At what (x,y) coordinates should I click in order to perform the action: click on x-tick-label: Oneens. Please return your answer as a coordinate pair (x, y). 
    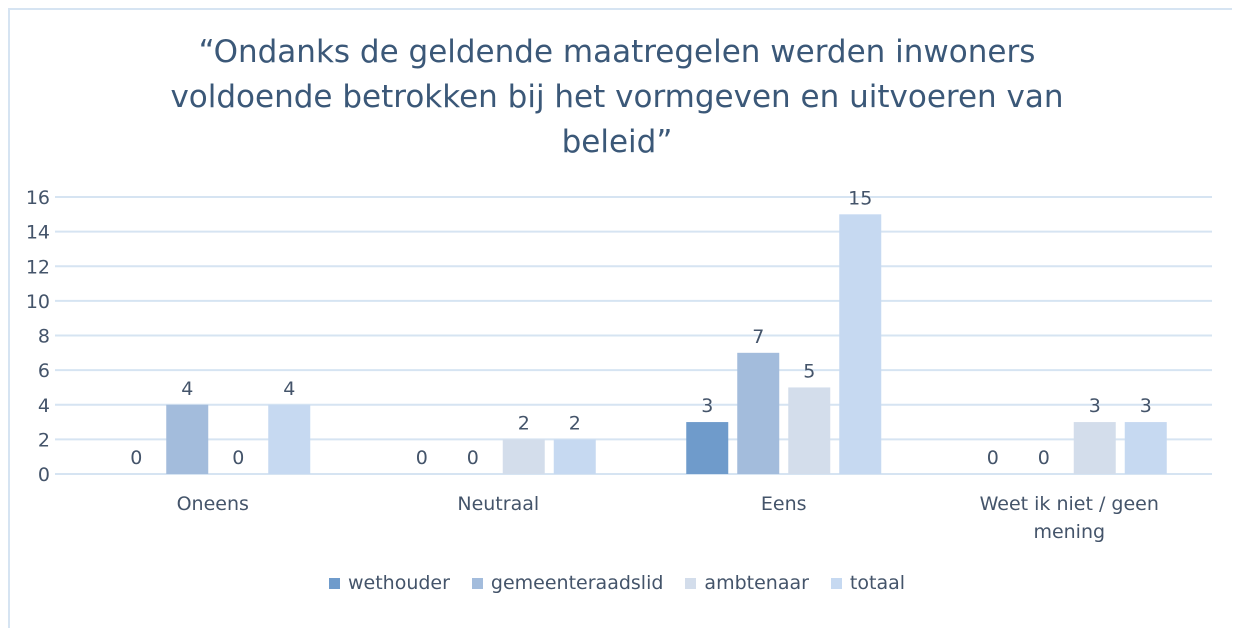
    Looking at the image, I should click on (212, 504).